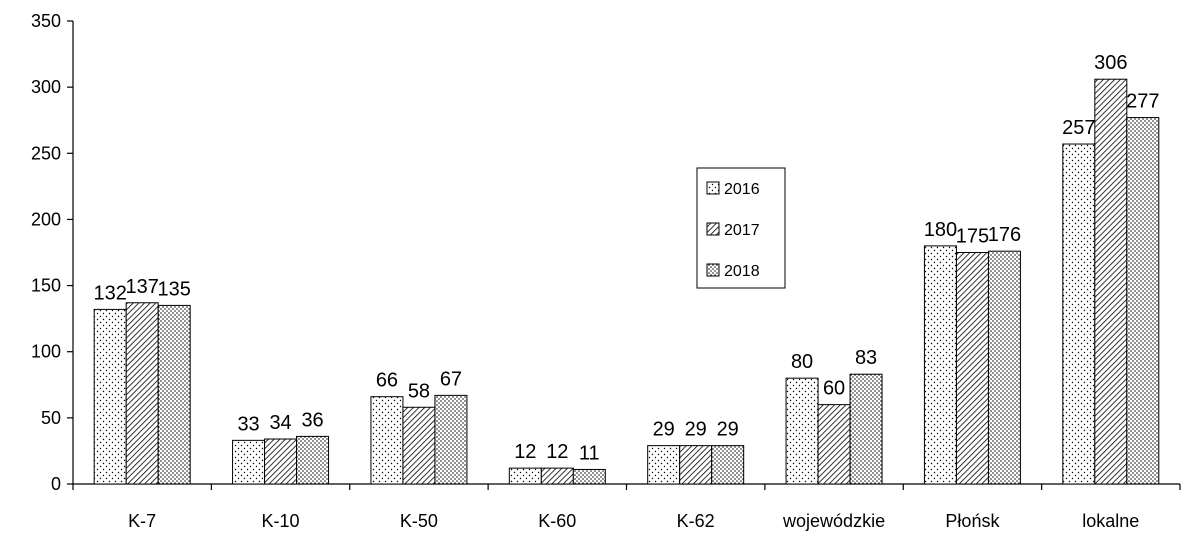 The width and height of the screenshot is (1181, 533). I want to click on data-label: 83, so click(866, 358).